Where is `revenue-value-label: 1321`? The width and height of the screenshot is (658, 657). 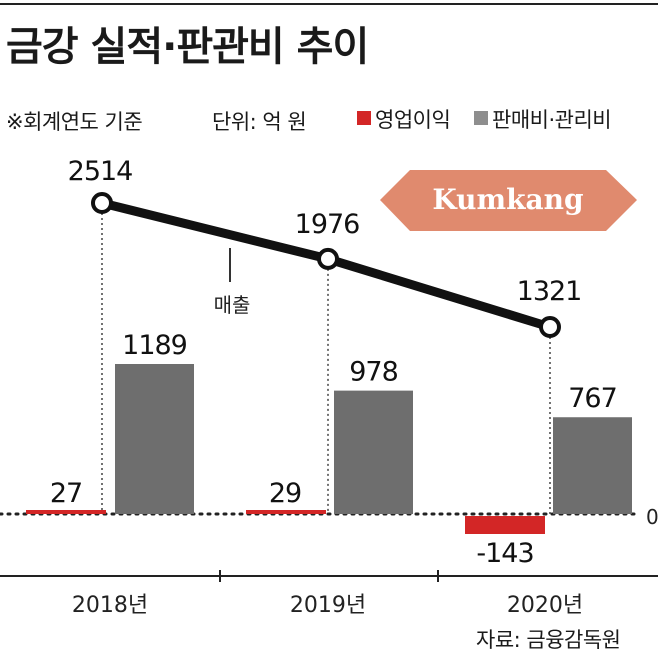 revenue-value-label: 1321 is located at coordinates (549, 291).